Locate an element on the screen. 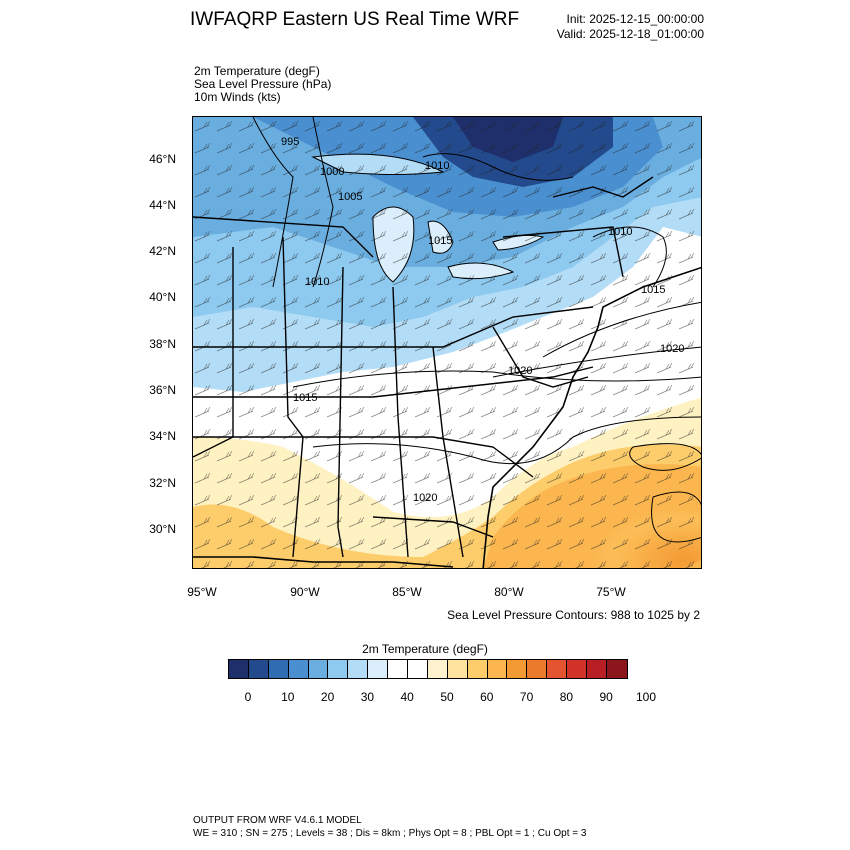 Image resolution: width=850 pixels, height=850 pixels. layer-label-winds: 10m Winds (kts) is located at coordinates (237, 97).